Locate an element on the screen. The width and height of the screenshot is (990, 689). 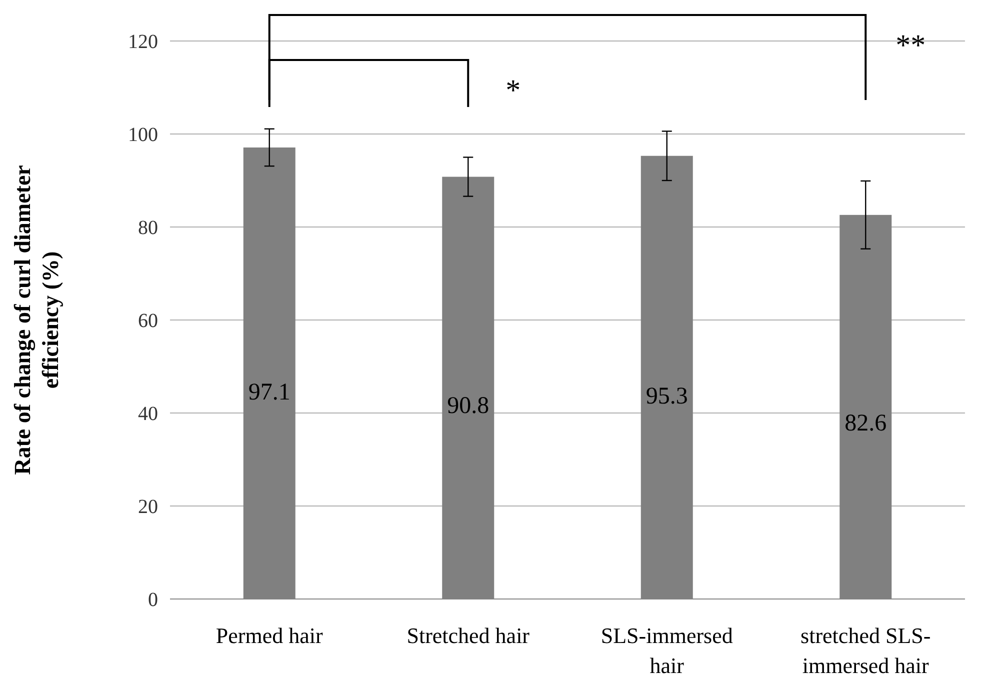
data-label: 90.8 is located at coordinates (468, 406).